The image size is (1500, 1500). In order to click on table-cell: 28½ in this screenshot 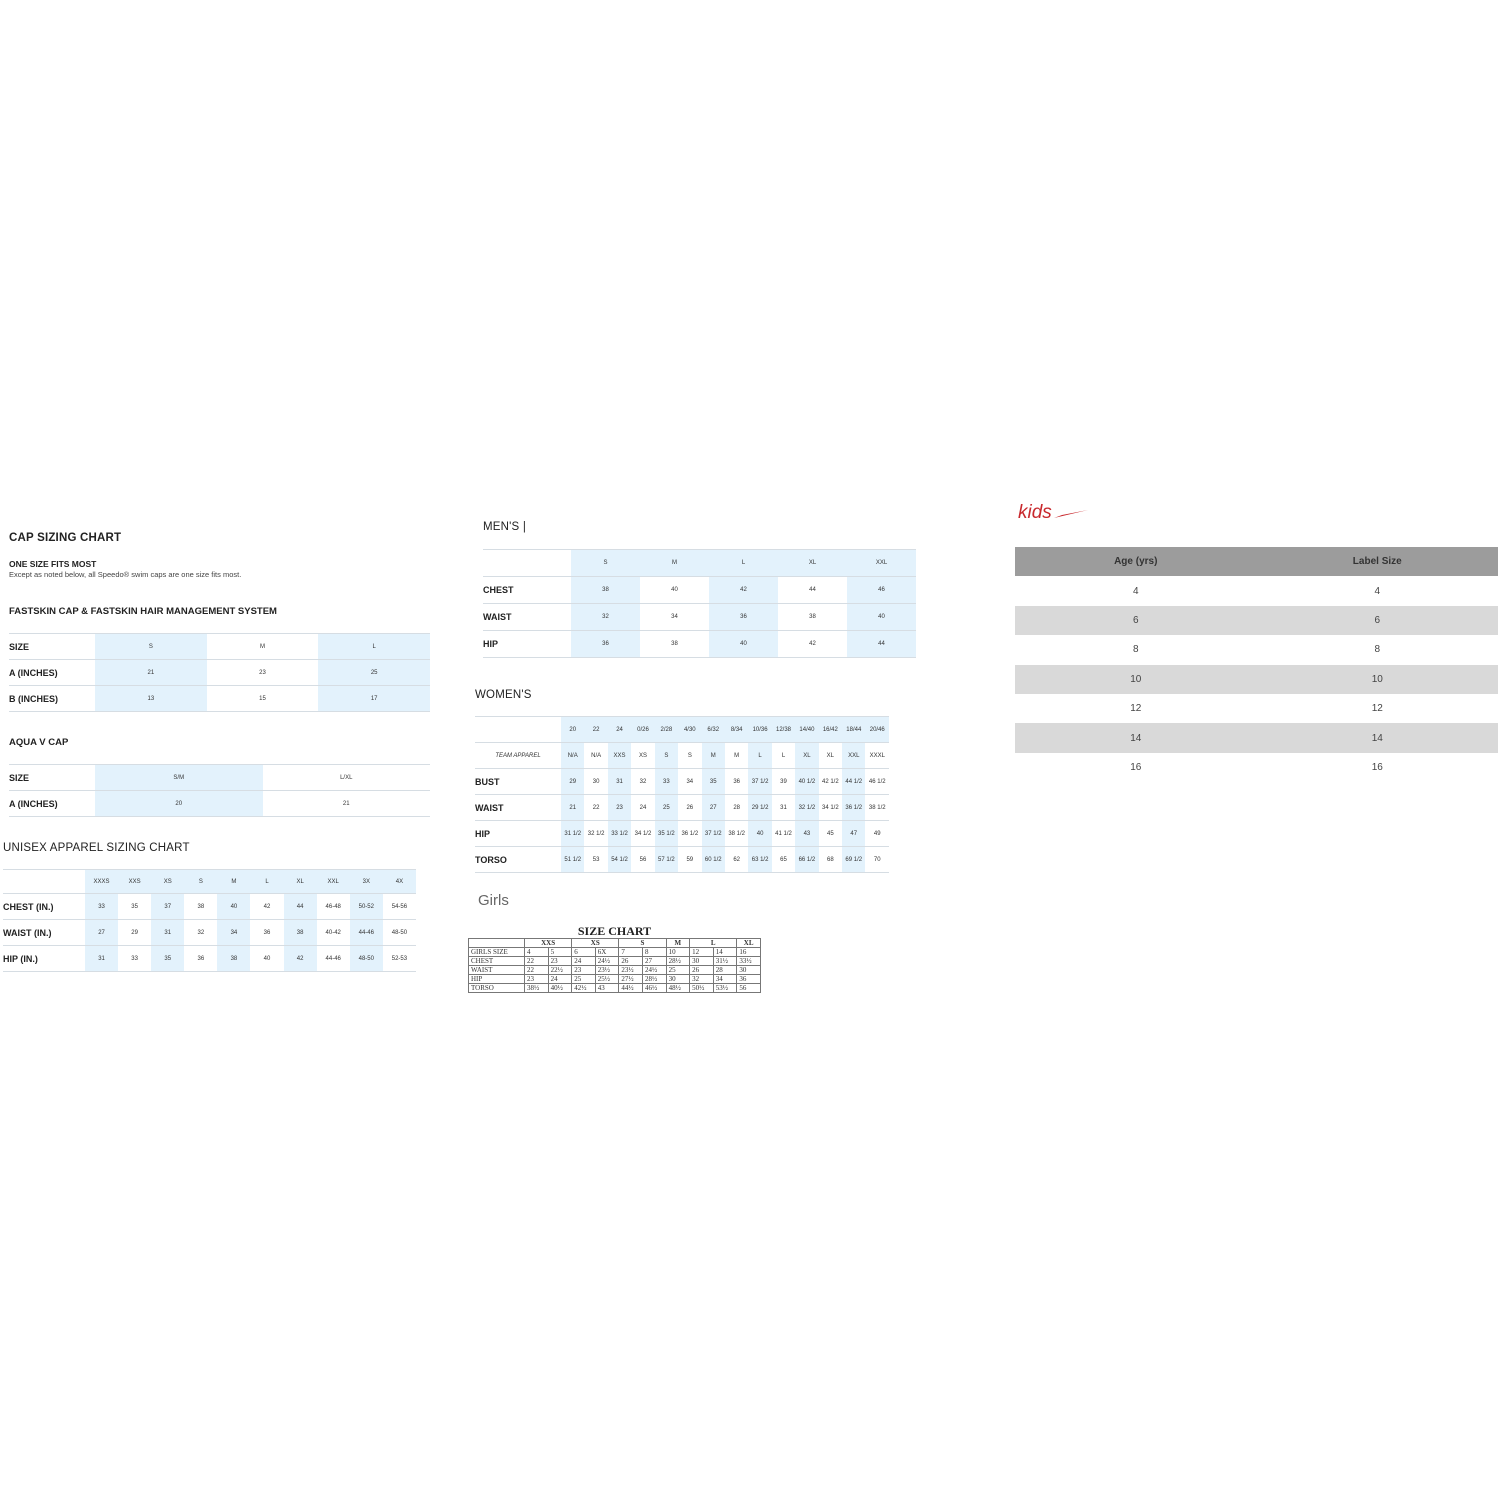, I will do `click(678, 961)`.